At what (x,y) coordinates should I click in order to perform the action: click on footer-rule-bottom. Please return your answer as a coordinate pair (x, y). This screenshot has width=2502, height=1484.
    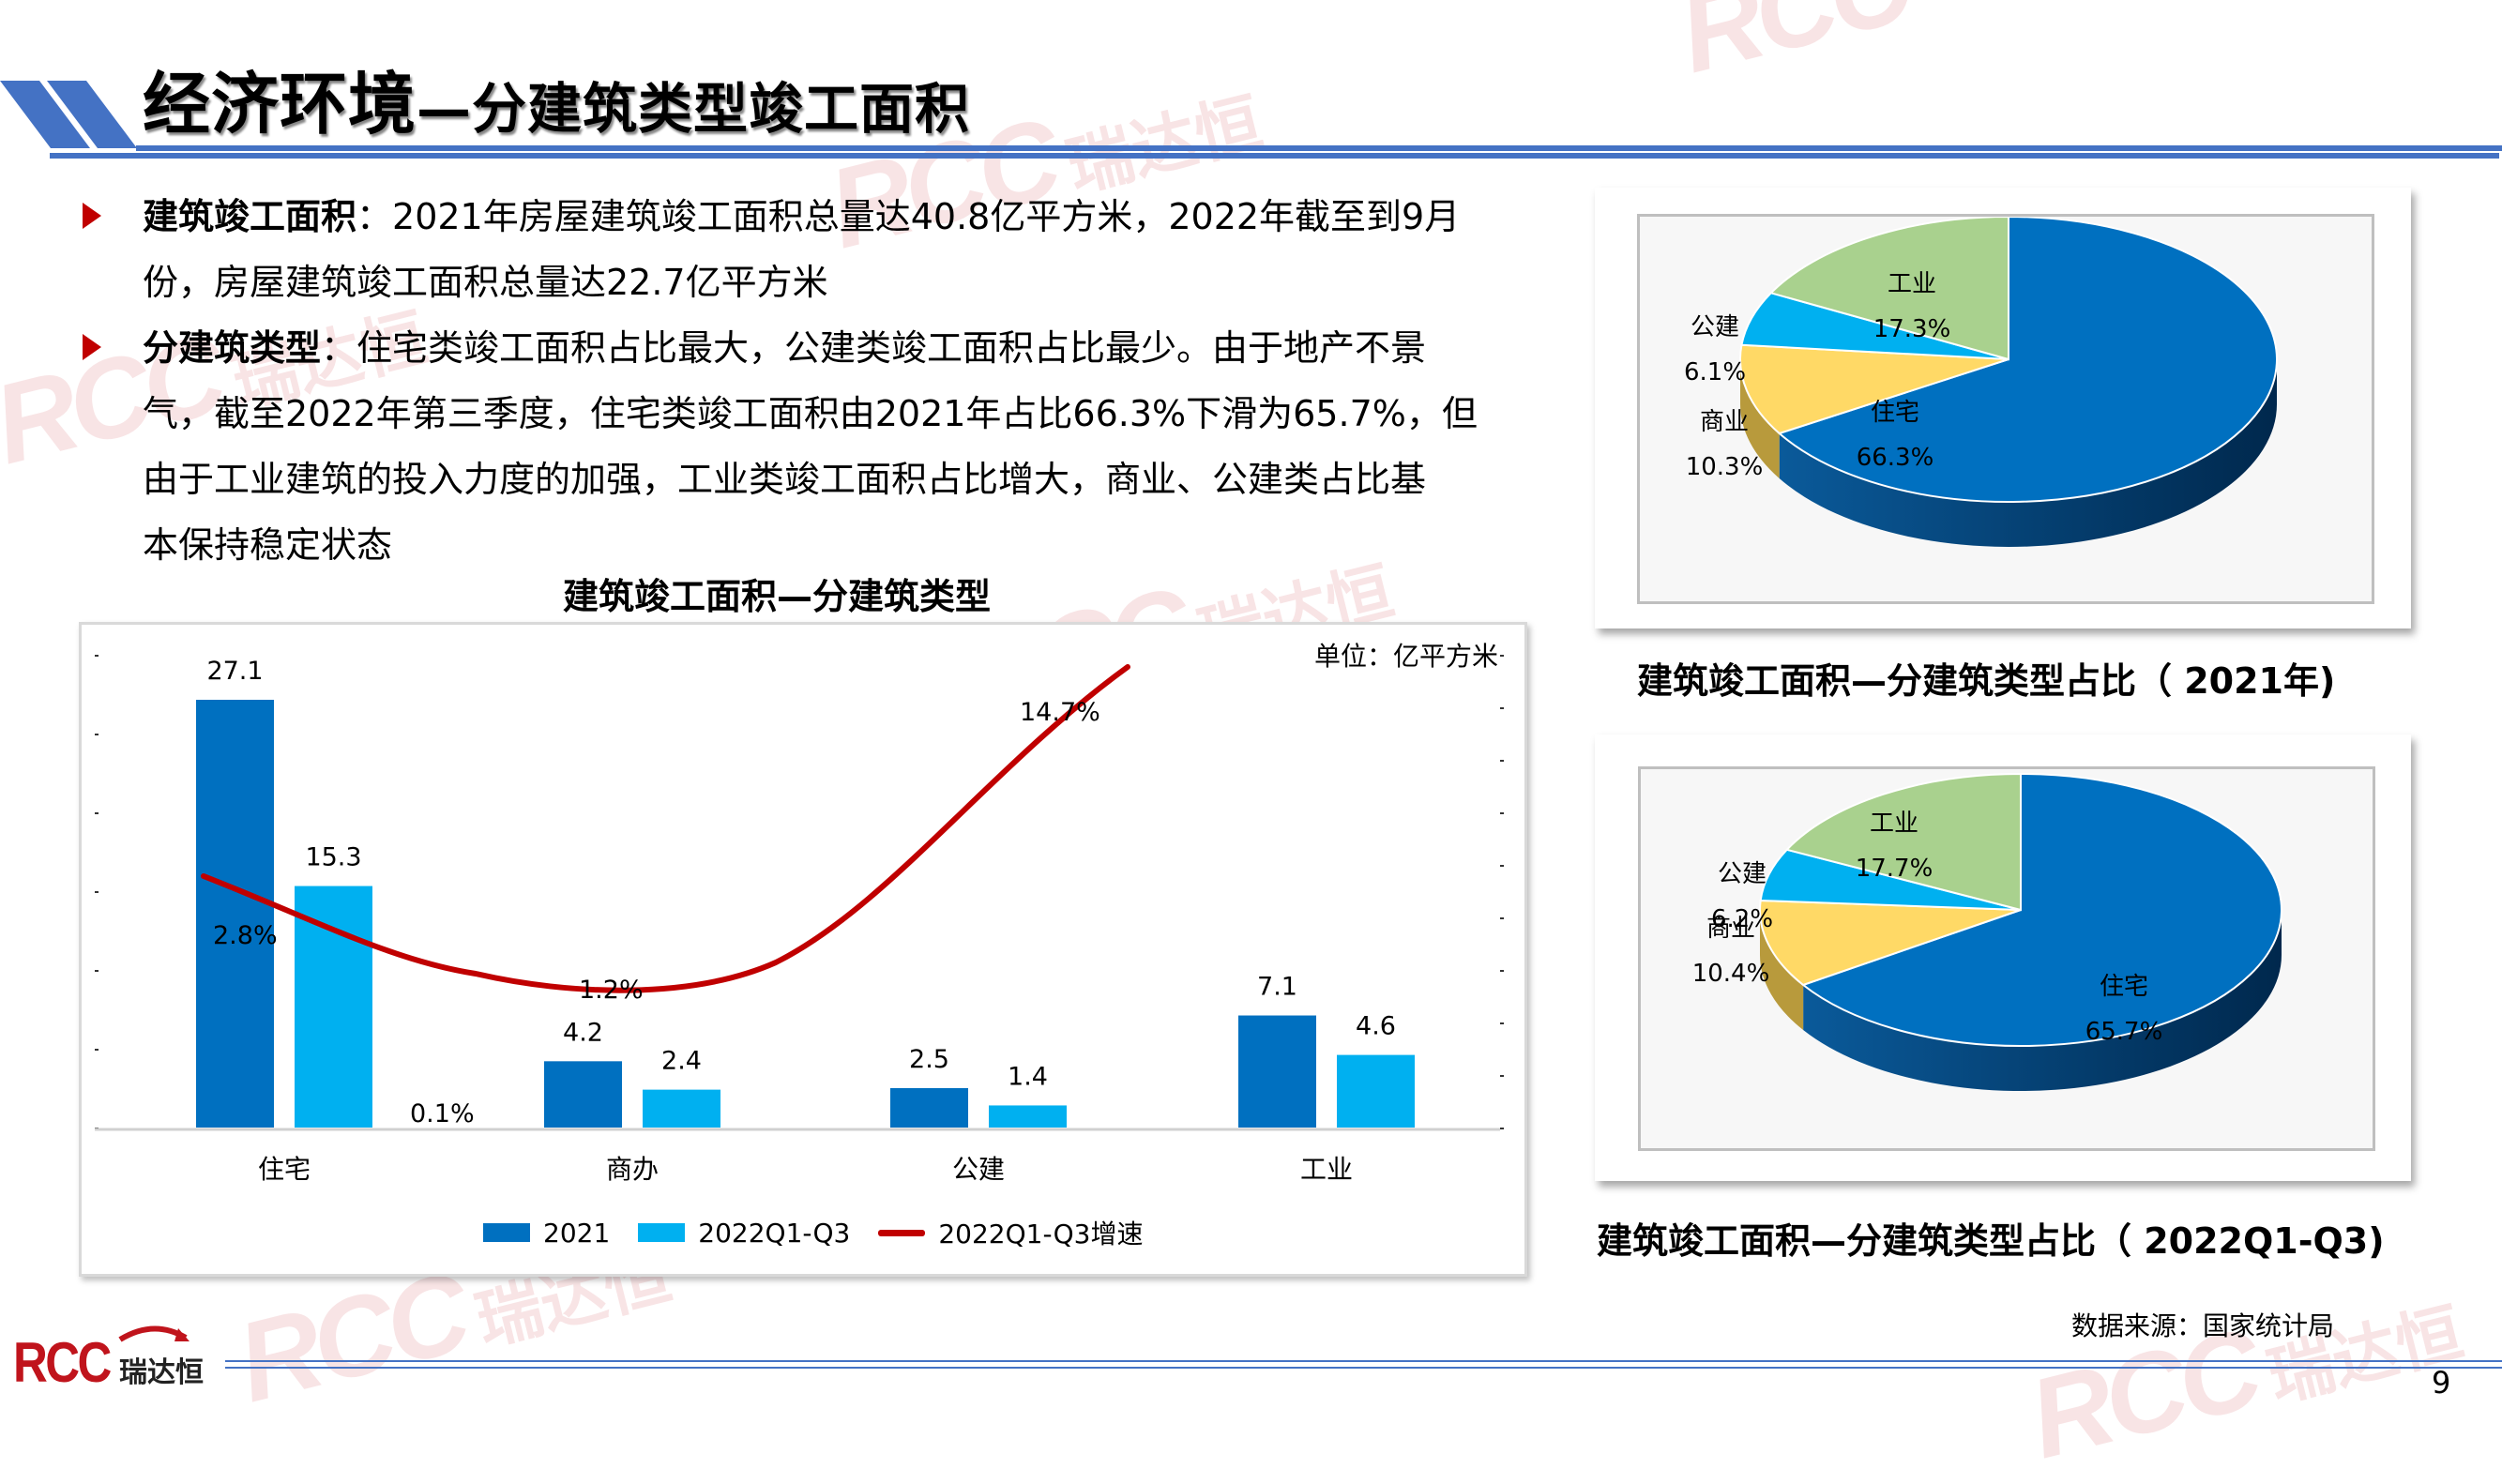
    Looking at the image, I should click on (1363, 1368).